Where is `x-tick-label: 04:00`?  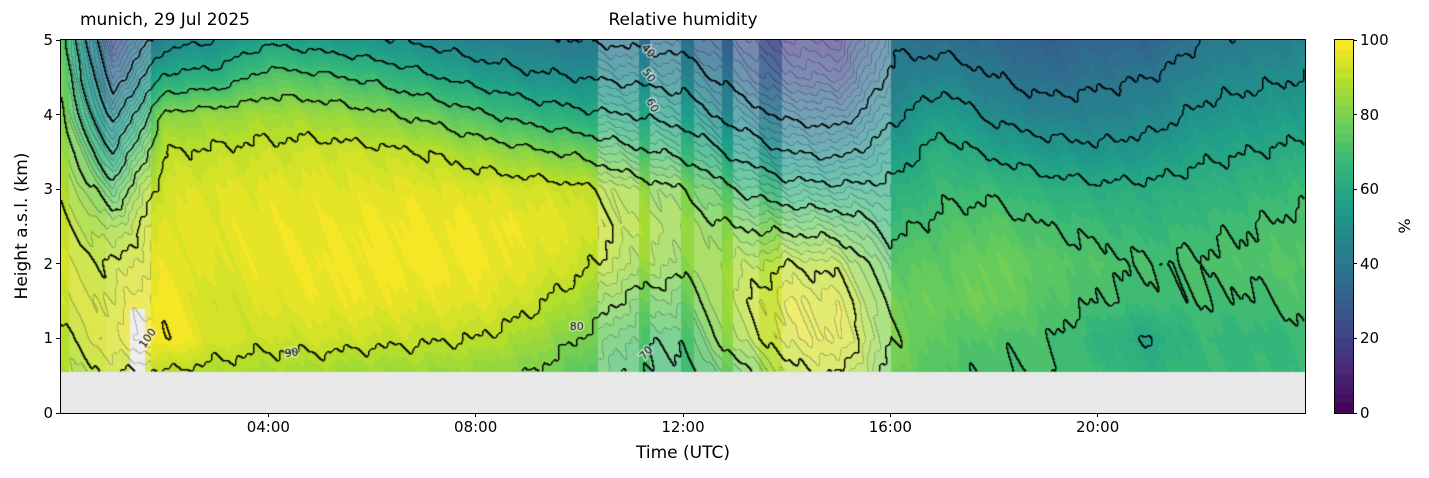
x-tick-label: 04:00 is located at coordinates (268, 427).